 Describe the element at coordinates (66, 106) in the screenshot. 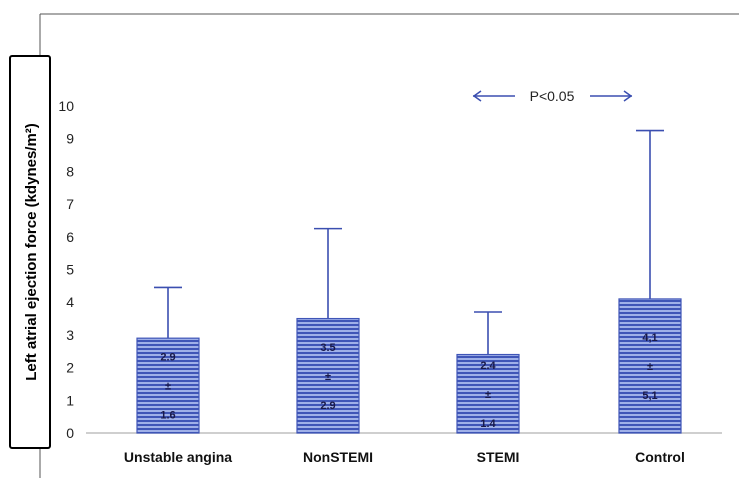

I see `y-tick-label: 10` at that location.